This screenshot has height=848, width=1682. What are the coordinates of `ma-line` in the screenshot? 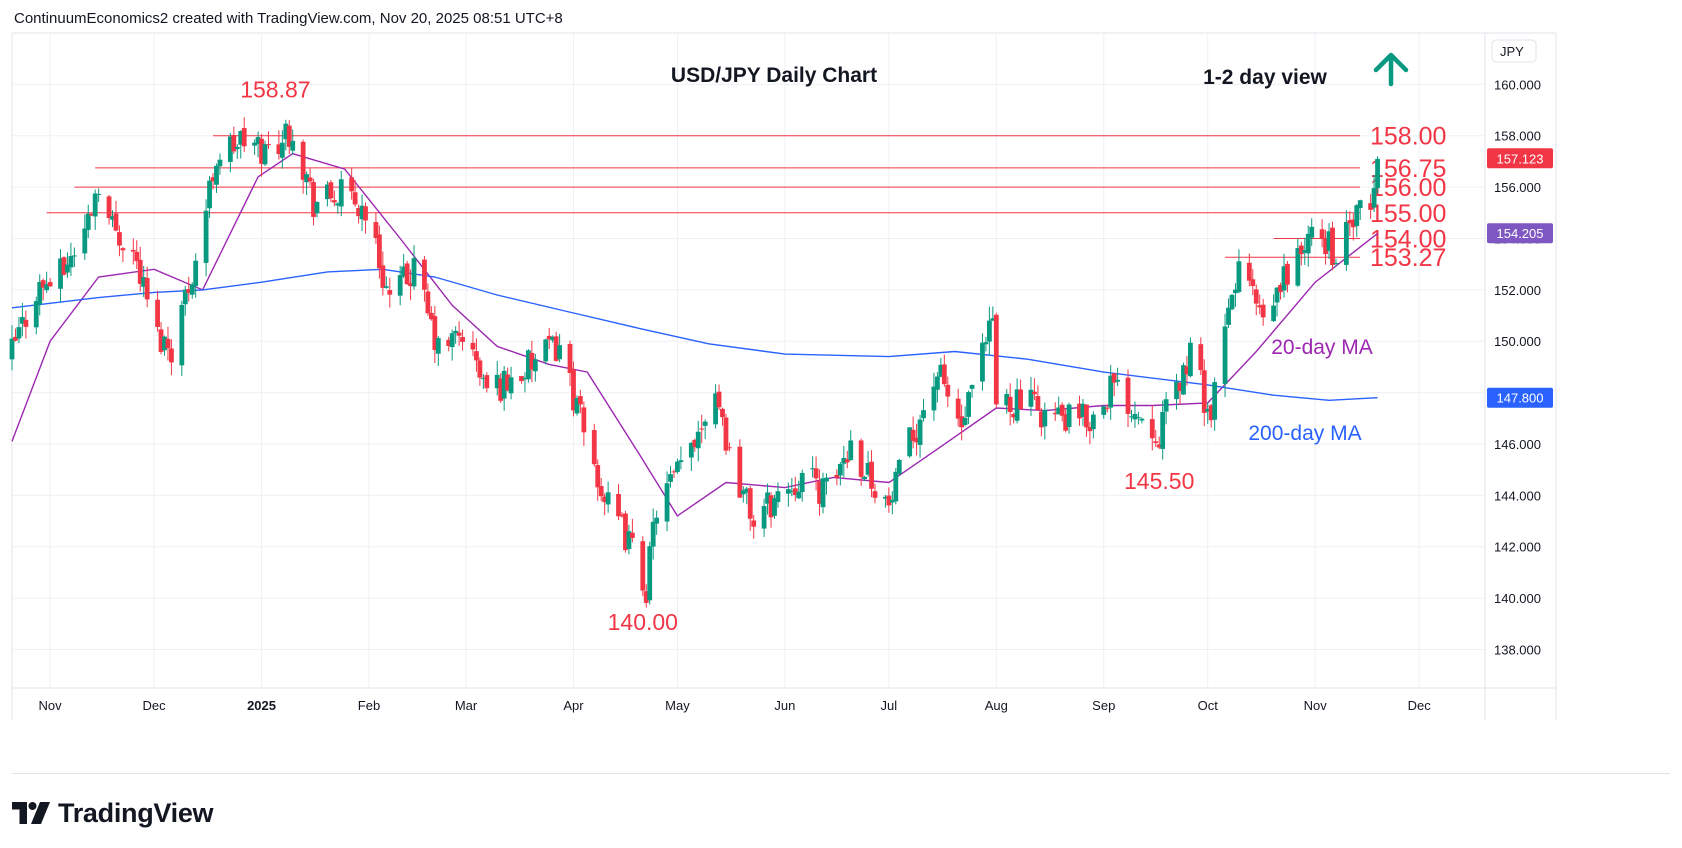 It's located at (694, 335).